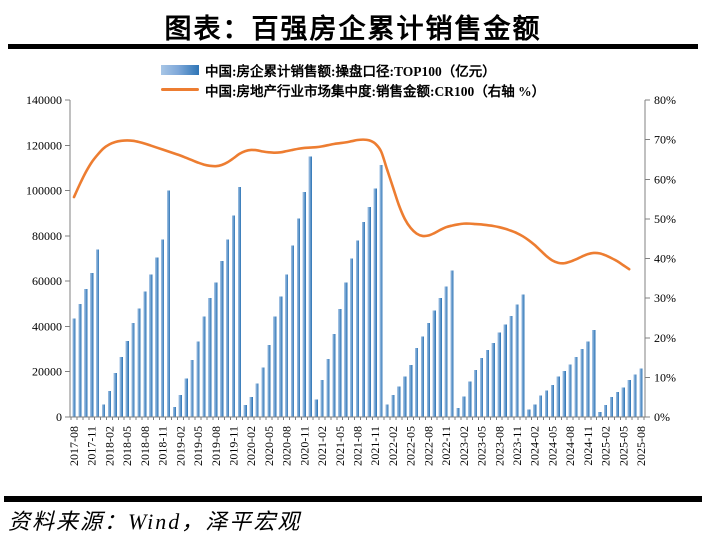  I want to click on x-axis-tick-label: 2018-05, so click(127, 446).